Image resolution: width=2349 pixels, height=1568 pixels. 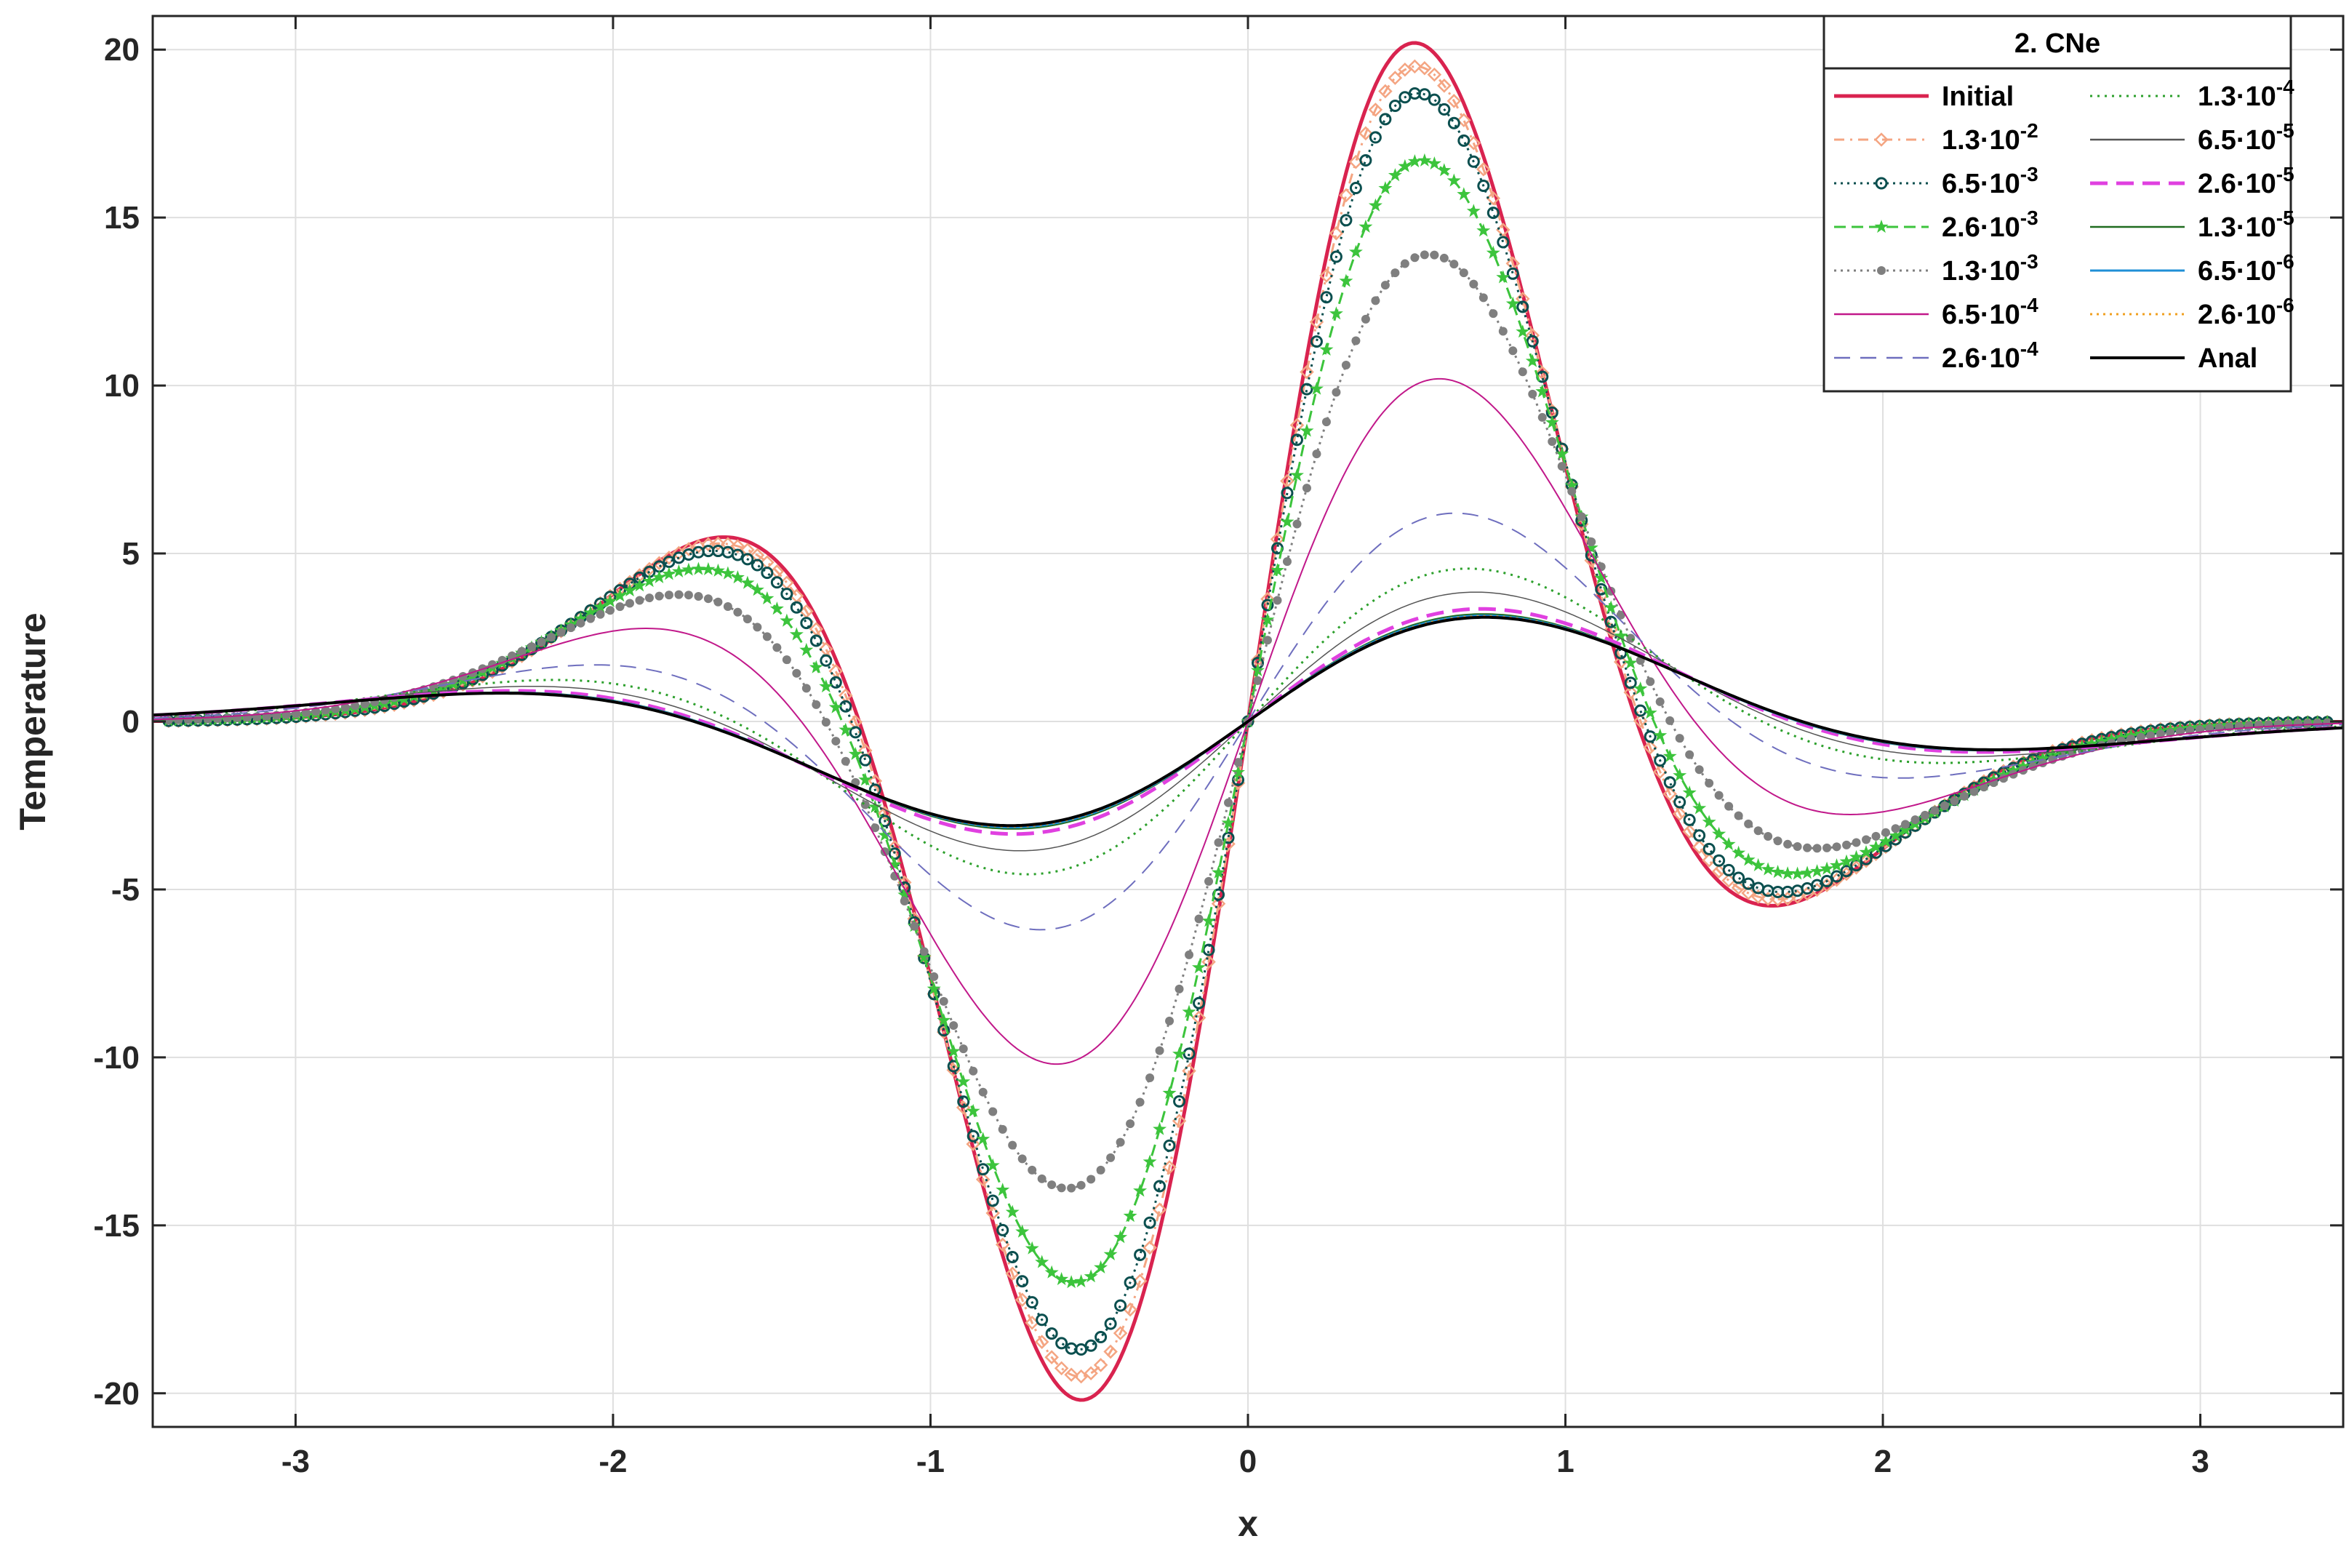 I want to click on y-tick-label: -10, so click(x=116, y=1058).